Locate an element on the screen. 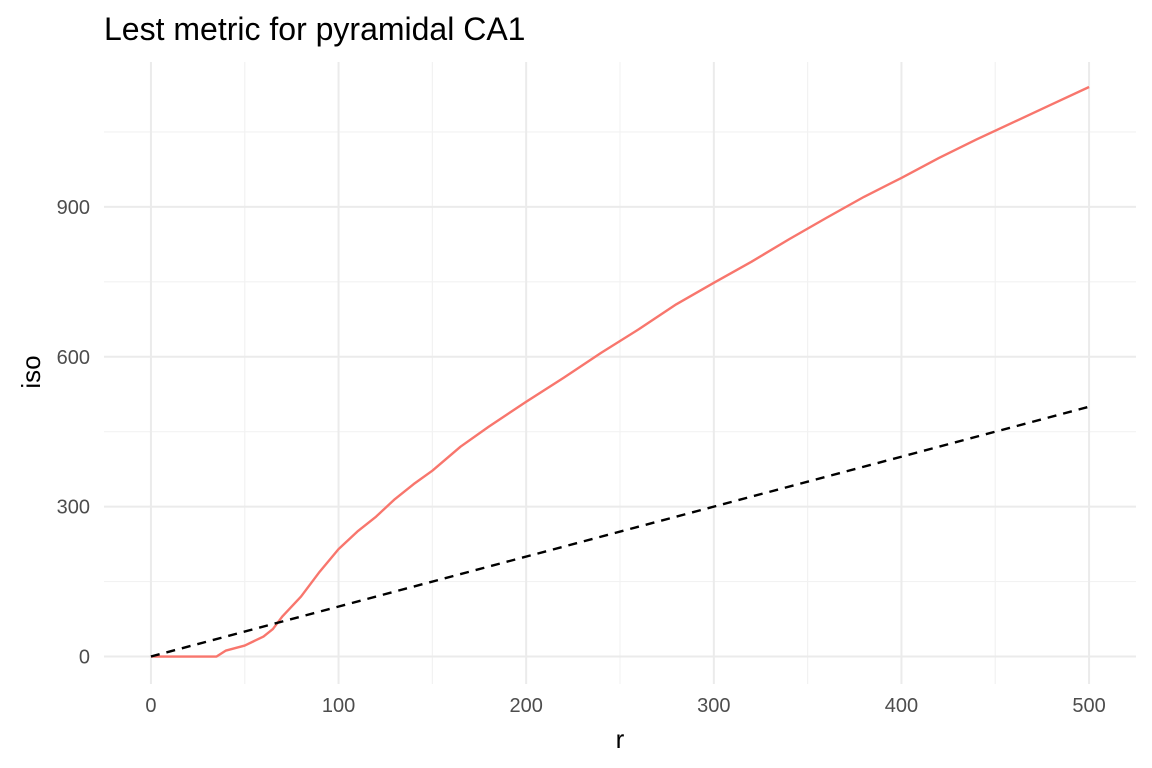 This screenshot has width=1152, height=768. x-tick-label: 0 is located at coordinates (150, 706).